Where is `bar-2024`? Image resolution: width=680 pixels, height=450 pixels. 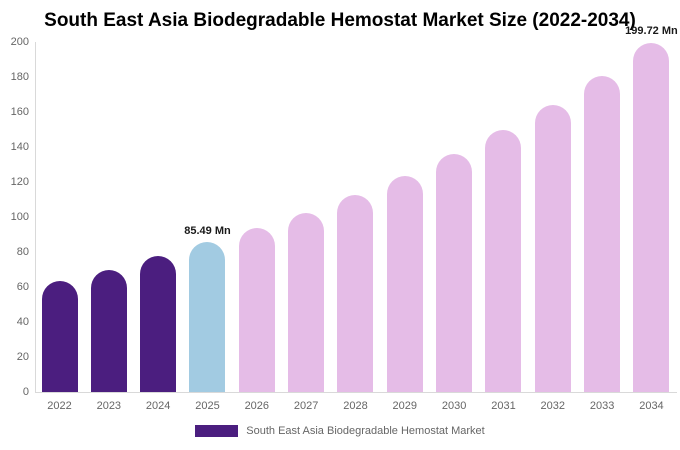
bar-2024 is located at coordinates (158, 323).